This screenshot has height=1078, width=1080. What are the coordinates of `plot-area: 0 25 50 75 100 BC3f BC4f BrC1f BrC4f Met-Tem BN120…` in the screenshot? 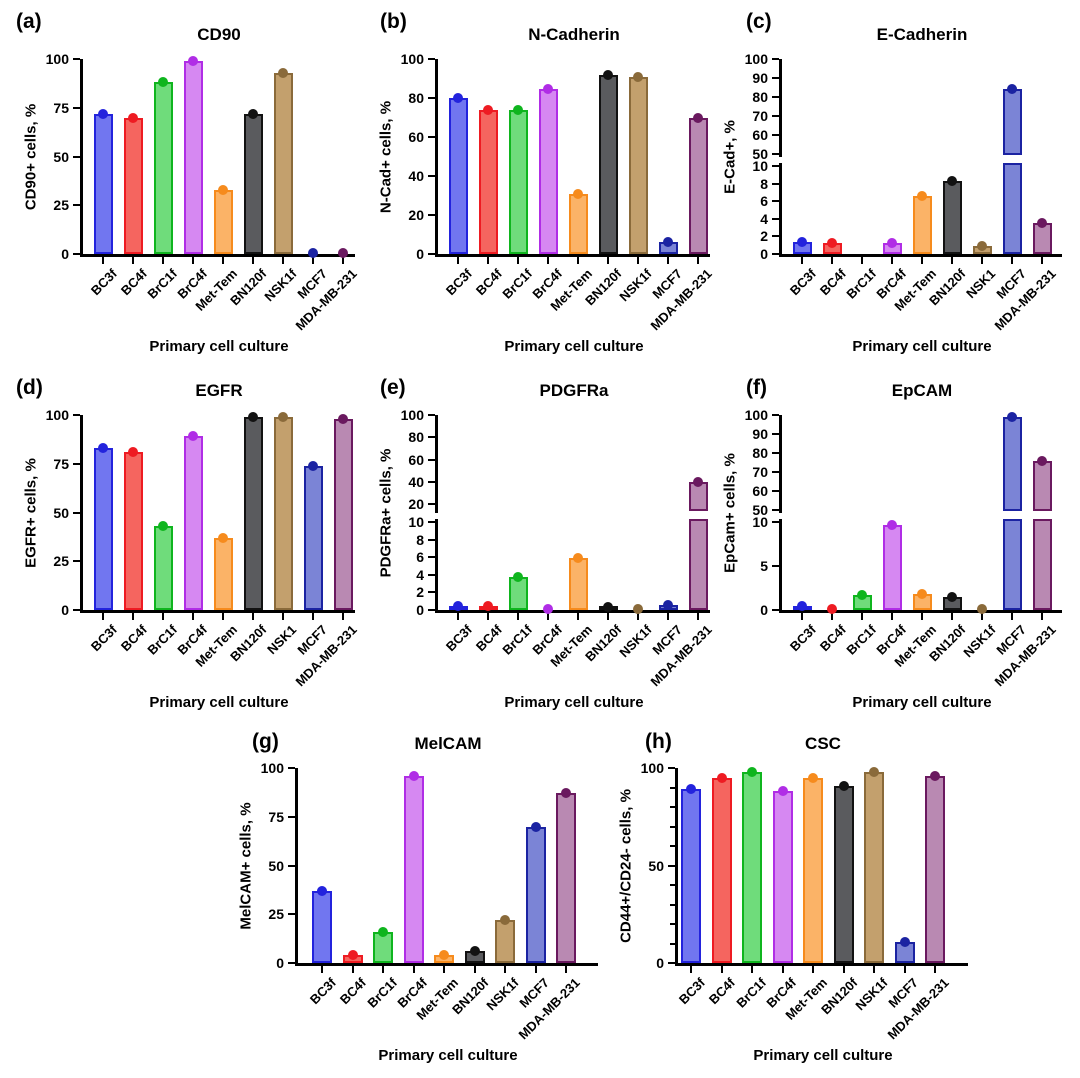 It's located at (203, 192).